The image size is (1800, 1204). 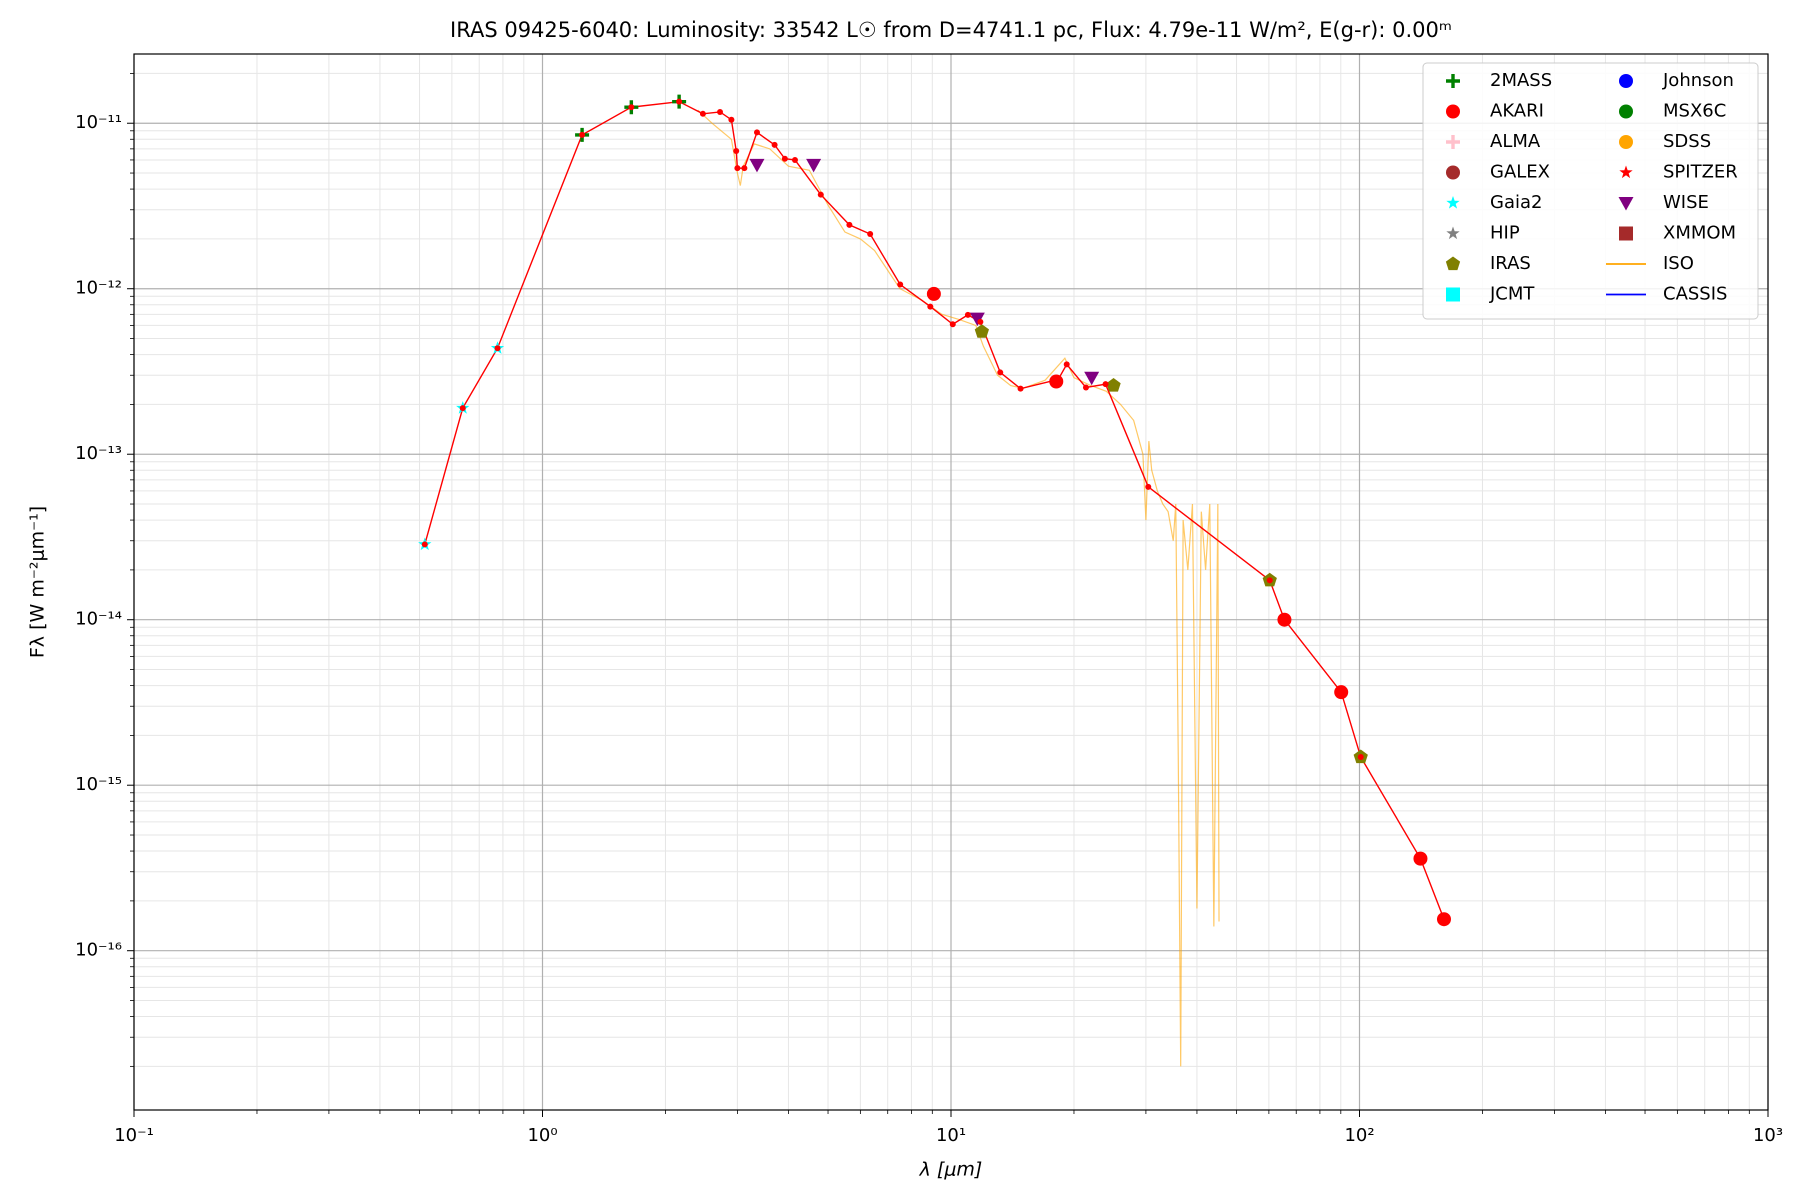 I want to click on x-tick-label: 10¹, so click(x=951, y=1135).